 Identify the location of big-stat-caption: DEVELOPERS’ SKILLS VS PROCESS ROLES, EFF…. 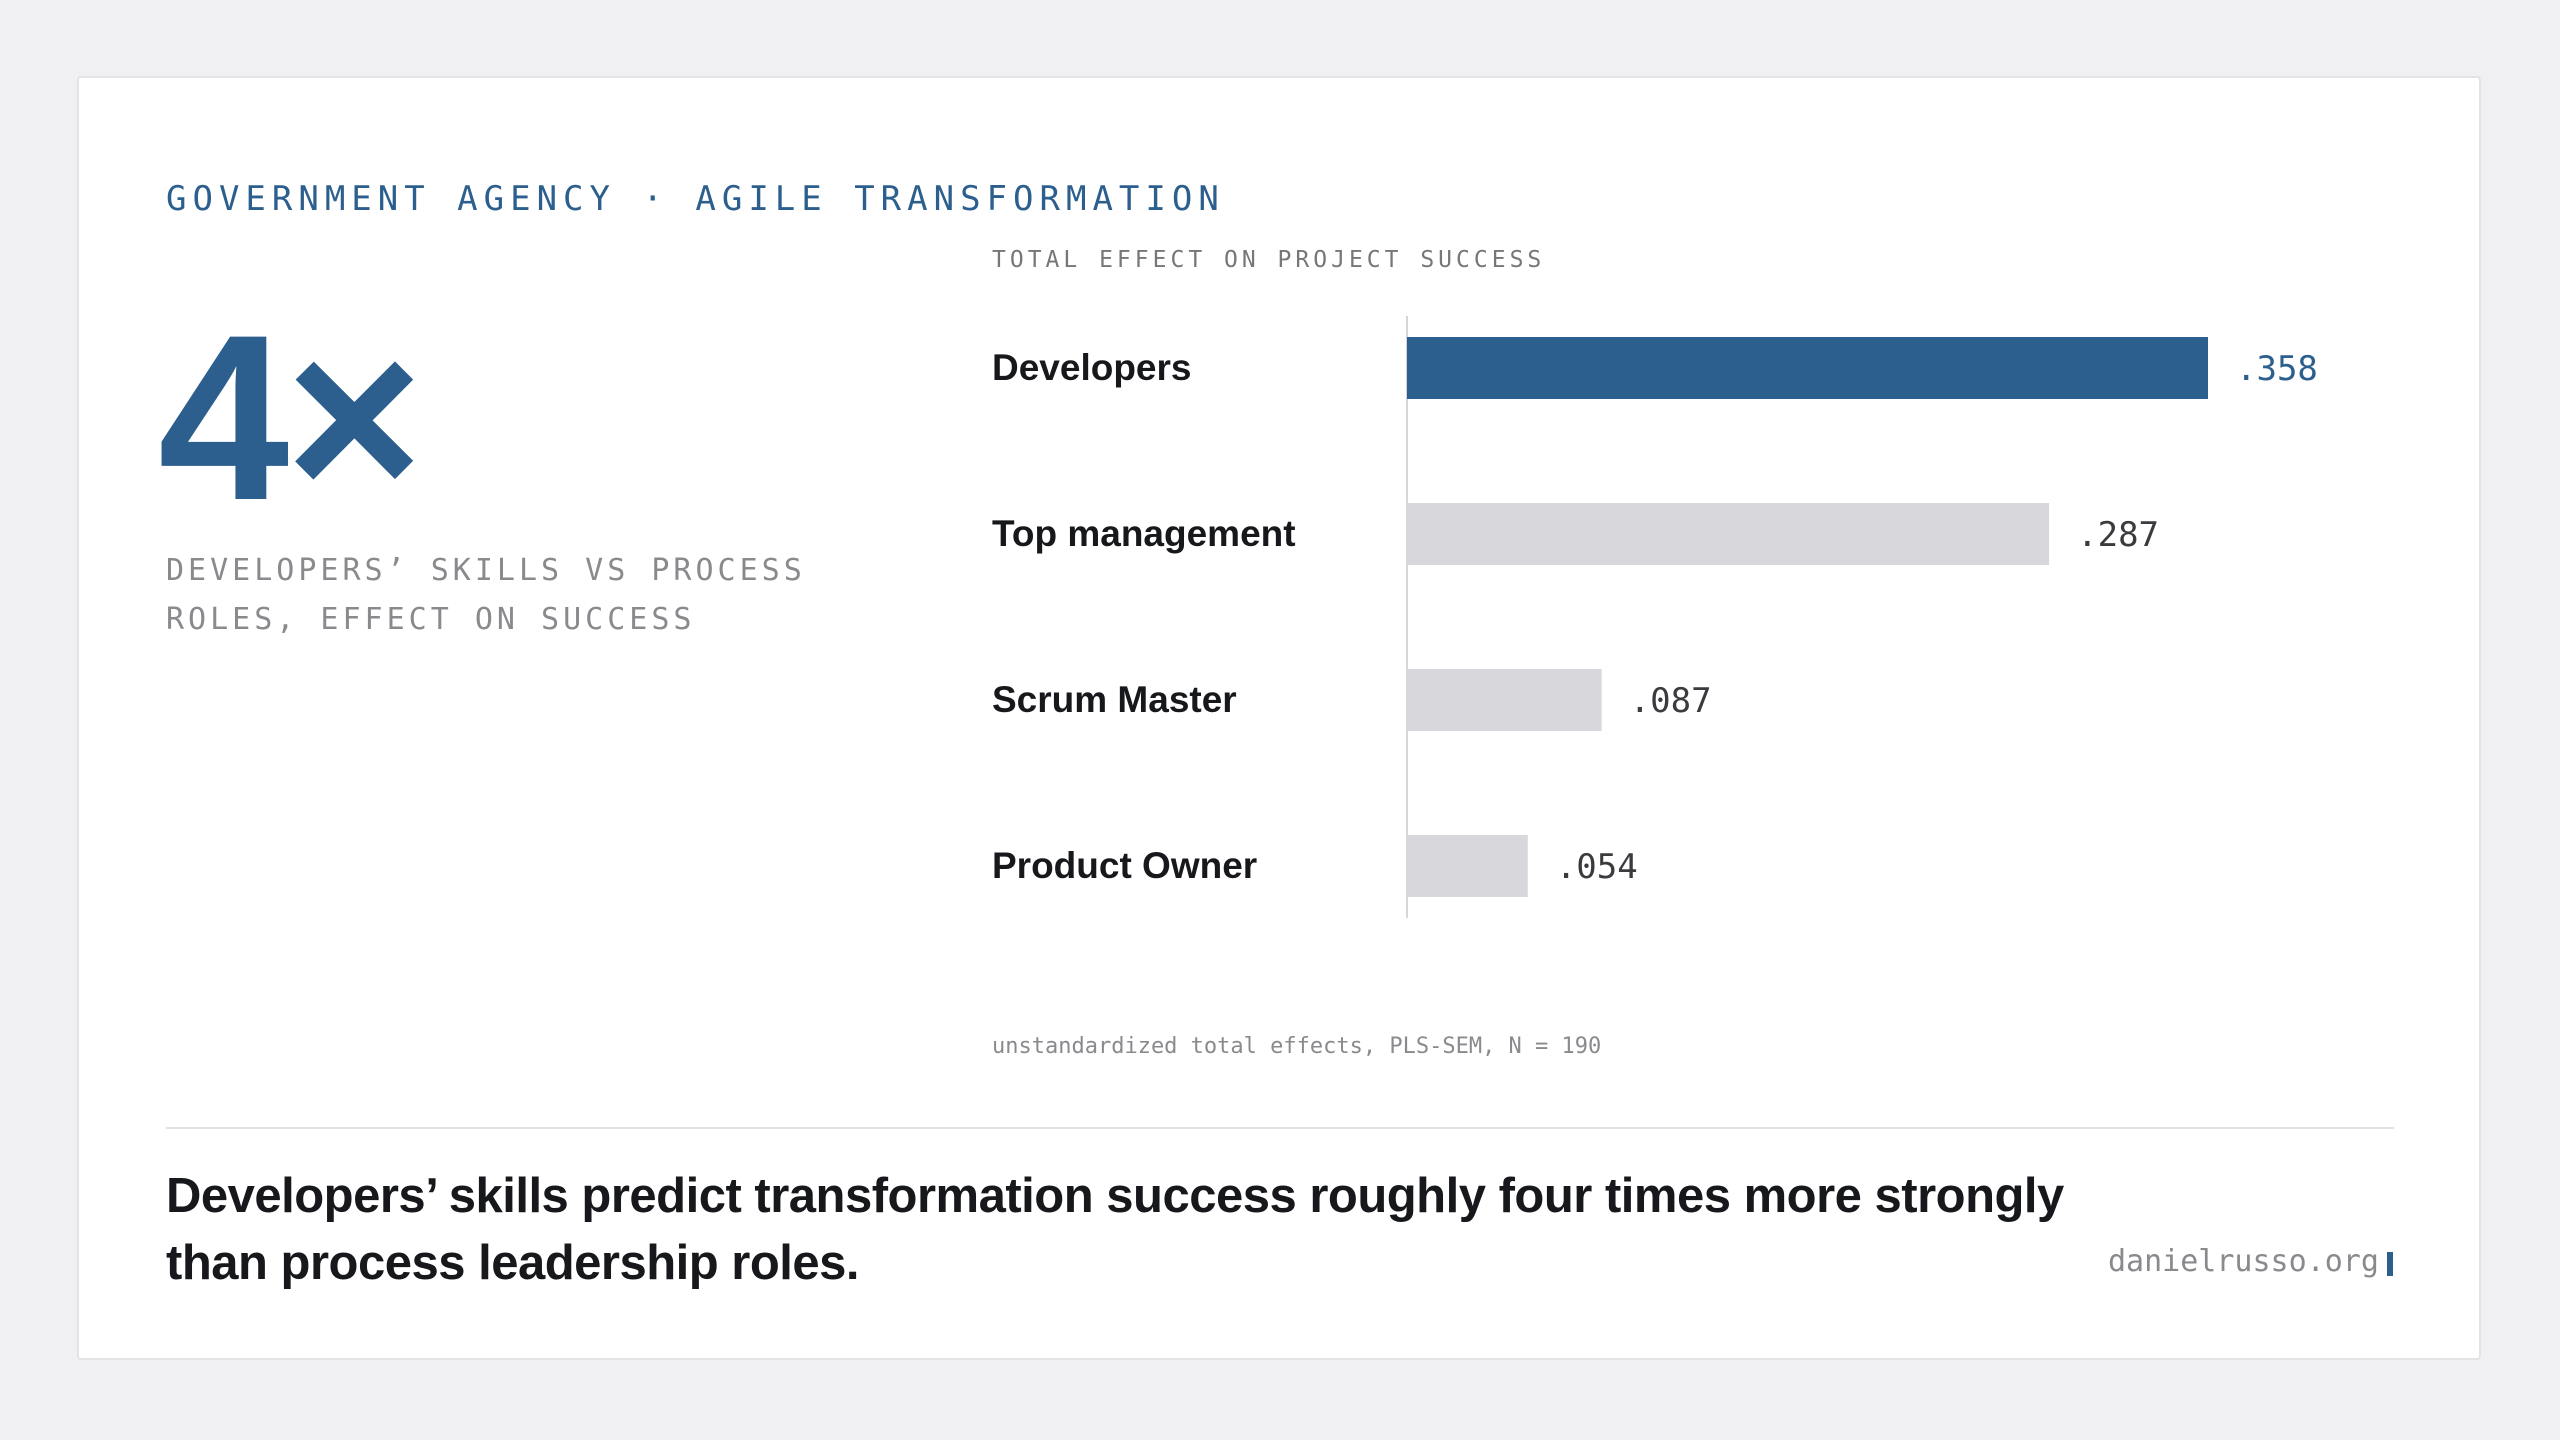
(486, 595).